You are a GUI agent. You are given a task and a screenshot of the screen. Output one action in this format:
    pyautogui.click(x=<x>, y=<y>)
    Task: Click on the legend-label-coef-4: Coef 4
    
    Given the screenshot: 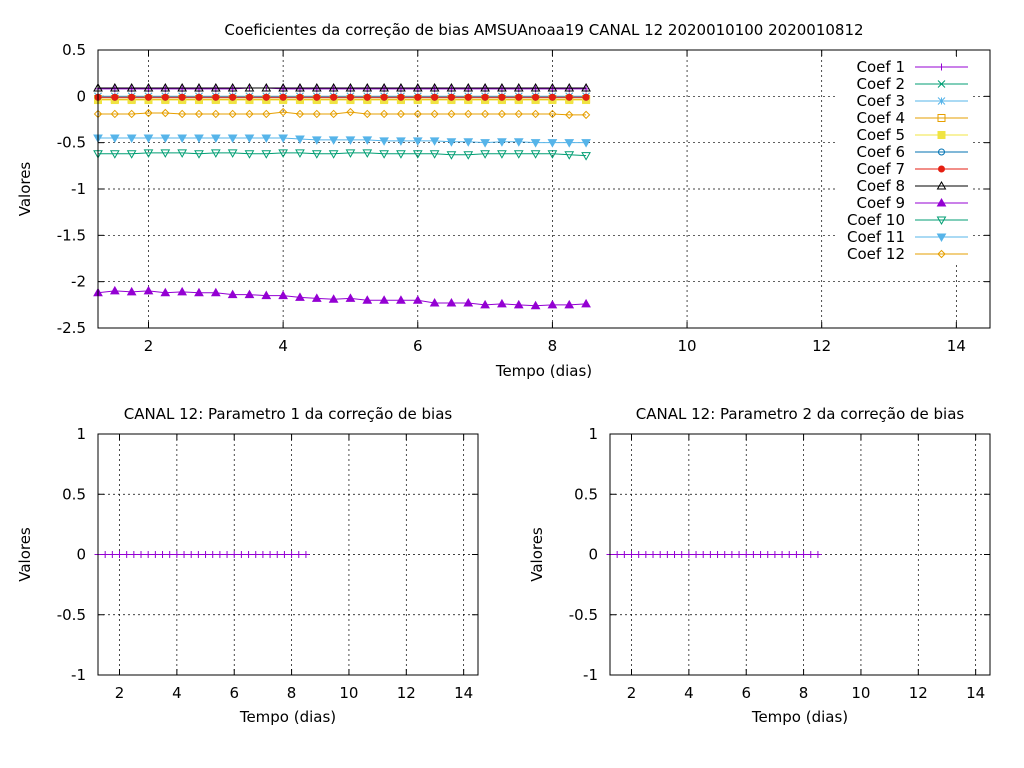 What is the action you would take?
    pyautogui.click(x=881, y=118)
    